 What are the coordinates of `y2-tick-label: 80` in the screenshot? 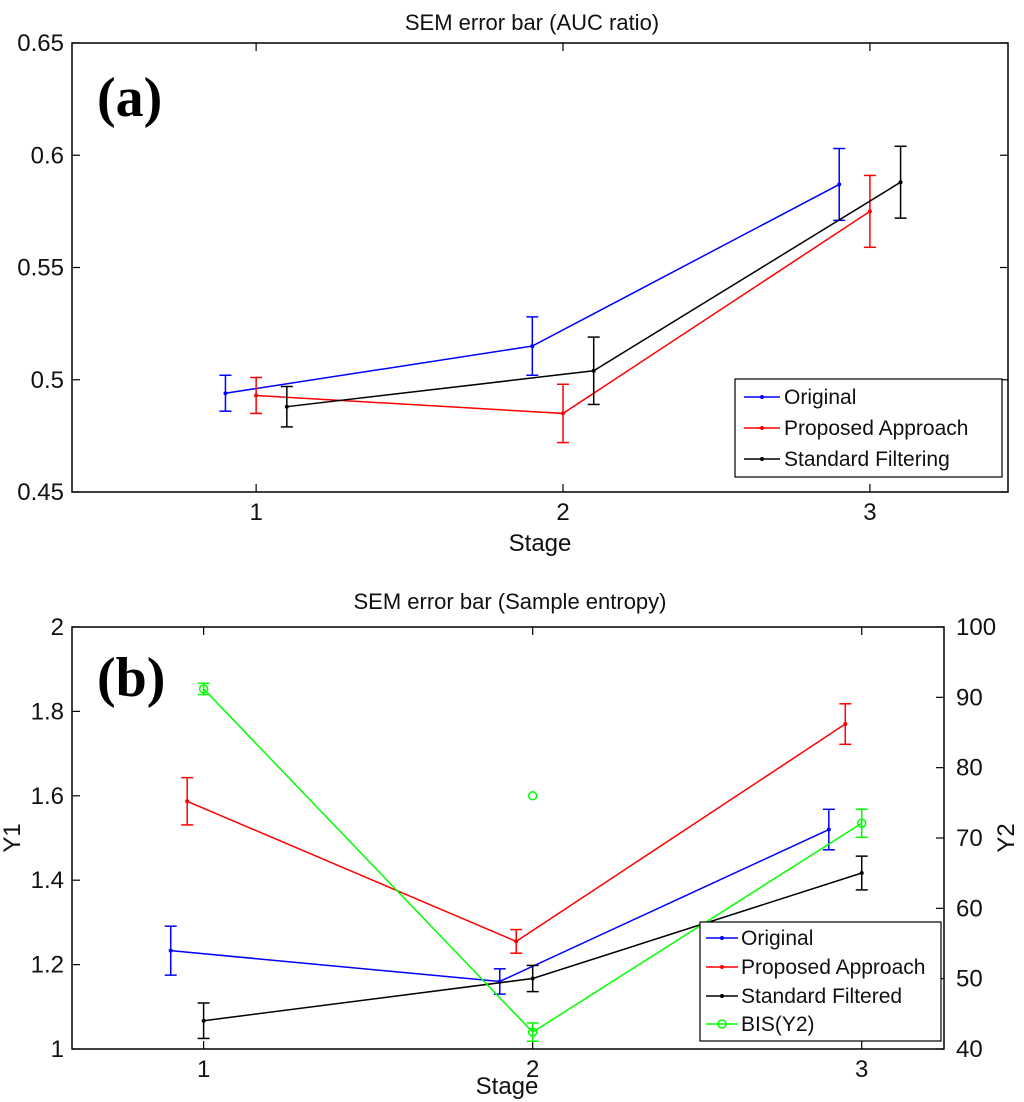 It's located at (969, 768).